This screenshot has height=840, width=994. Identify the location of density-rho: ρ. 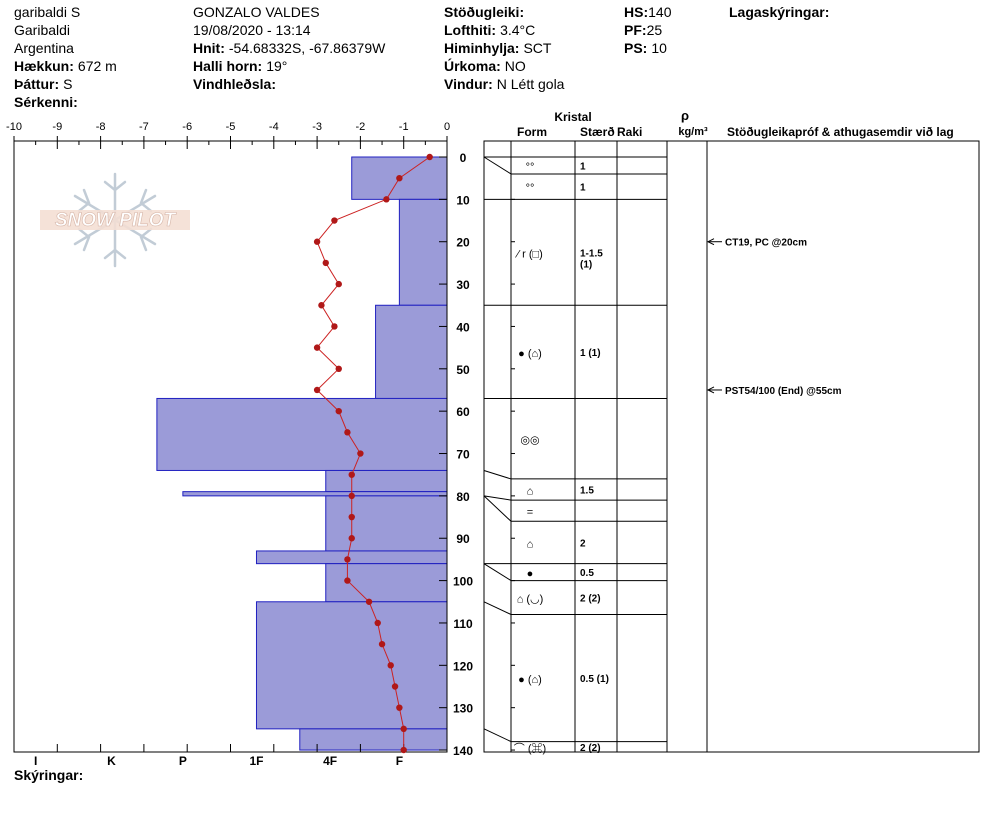
(685, 115).